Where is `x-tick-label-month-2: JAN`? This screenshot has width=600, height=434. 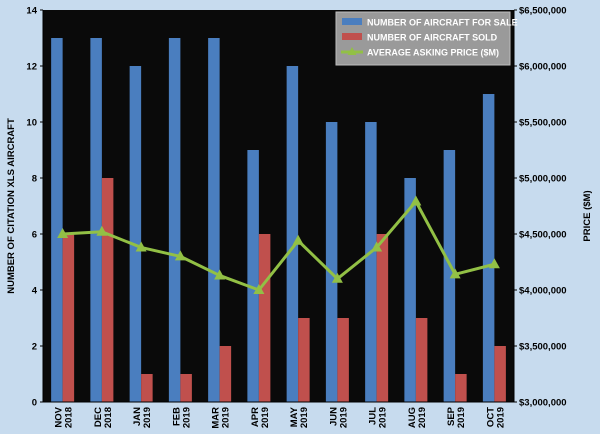
x-tick-label-month-2: JAN is located at coordinates (137, 416).